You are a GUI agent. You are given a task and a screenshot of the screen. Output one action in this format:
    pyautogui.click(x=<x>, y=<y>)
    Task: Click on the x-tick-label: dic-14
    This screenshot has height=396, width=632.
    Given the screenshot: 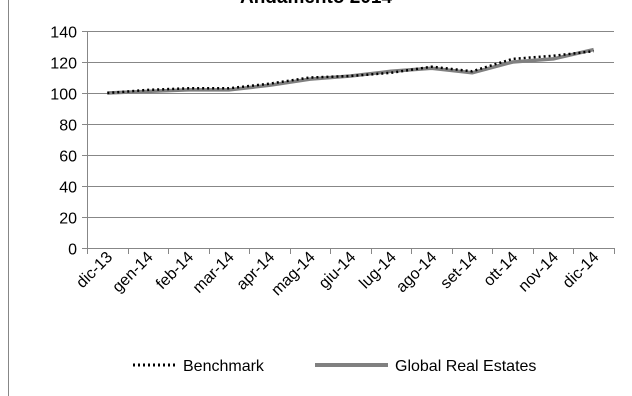 What is the action you would take?
    pyautogui.click(x=581, y=270)
    